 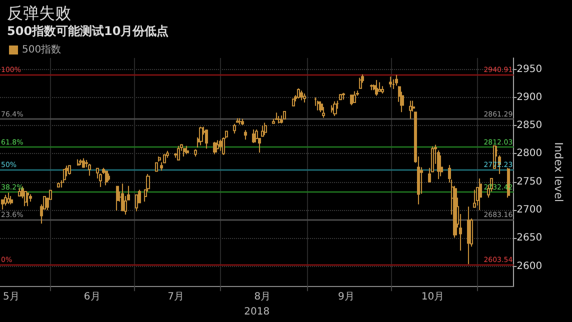 I want to click on y-tick-label: 2900, so click(x=529, y=97).